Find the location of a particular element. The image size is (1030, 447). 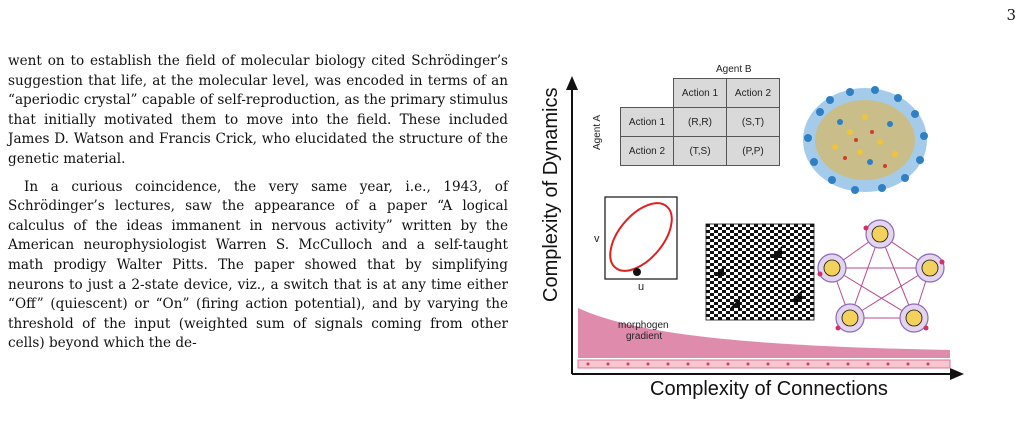

x-axis-label: Complexity of Connections is located at coordinates (769, 389).